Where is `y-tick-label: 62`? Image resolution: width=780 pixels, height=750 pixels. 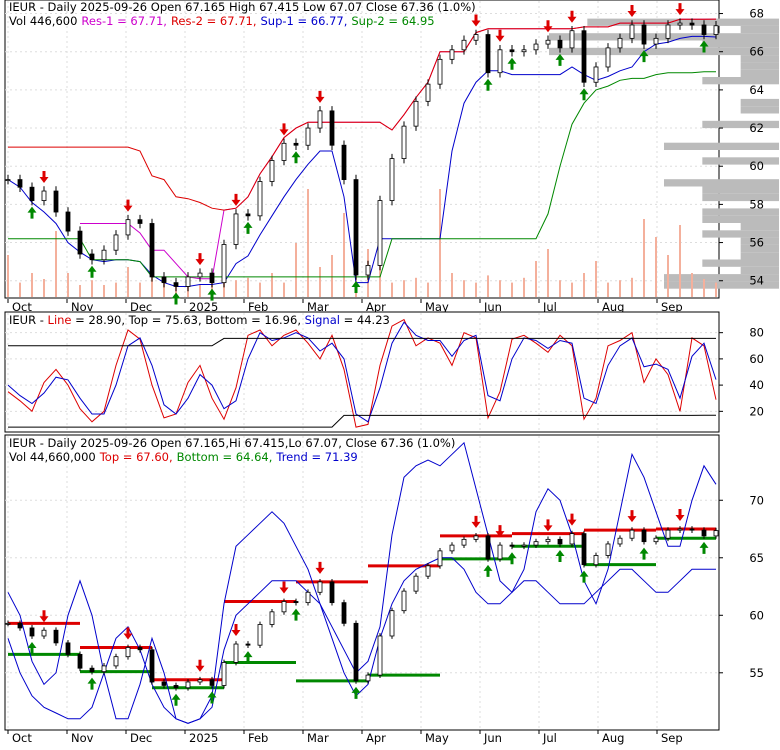 y-tick-label: 62 is located at coordinates (756, 128).